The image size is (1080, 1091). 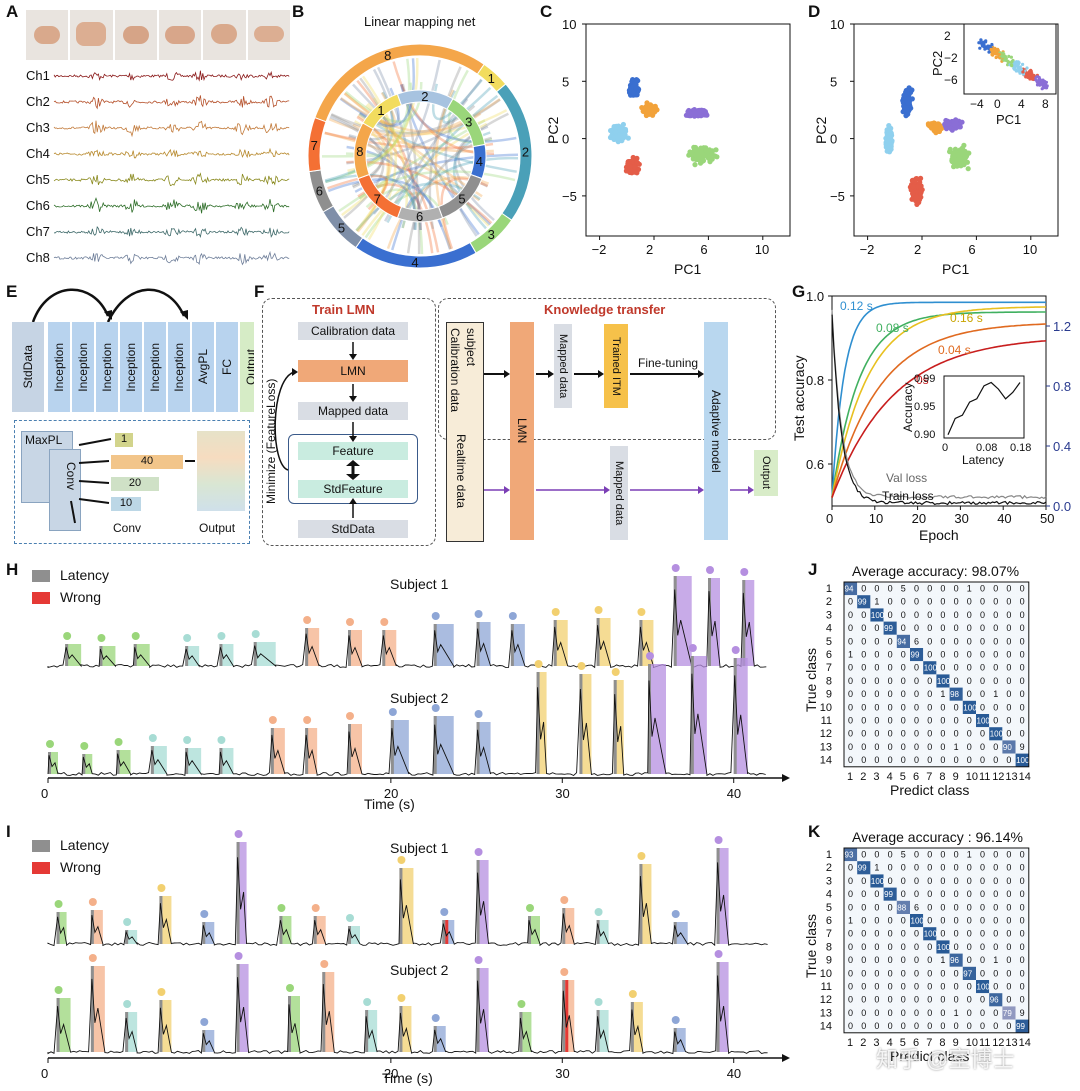 I want to click on inset-y-tick-label: 0.95, so click(x=924, y=407).